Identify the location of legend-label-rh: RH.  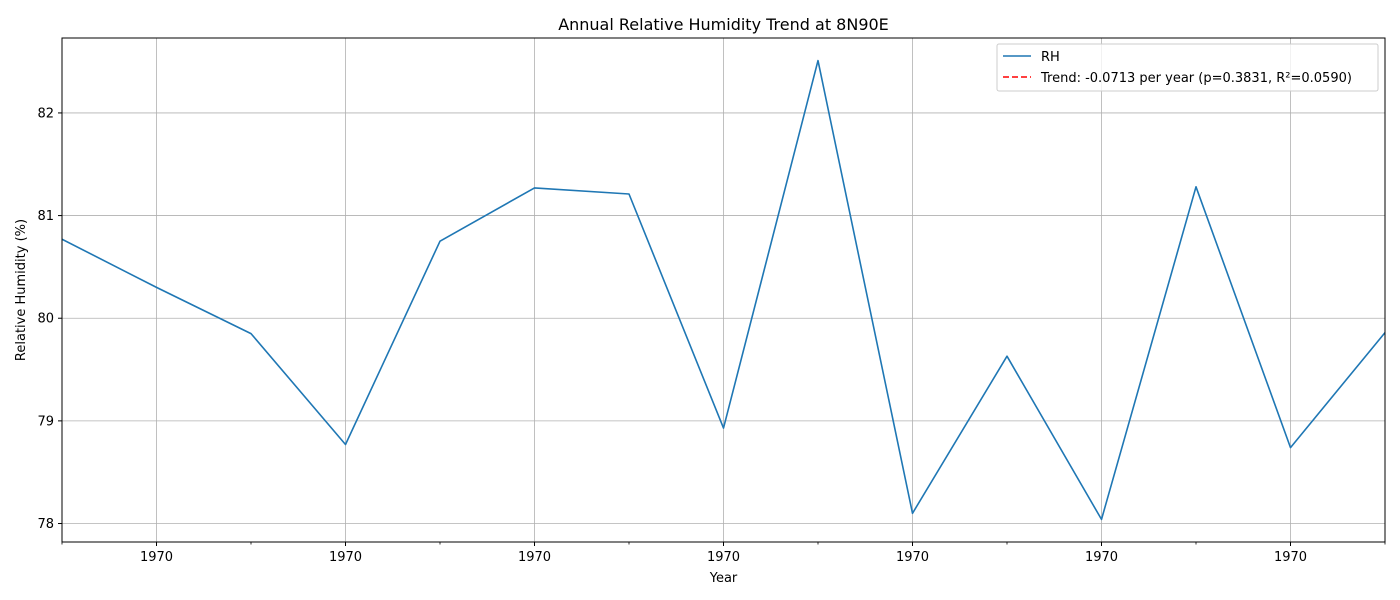
(1050, 57).